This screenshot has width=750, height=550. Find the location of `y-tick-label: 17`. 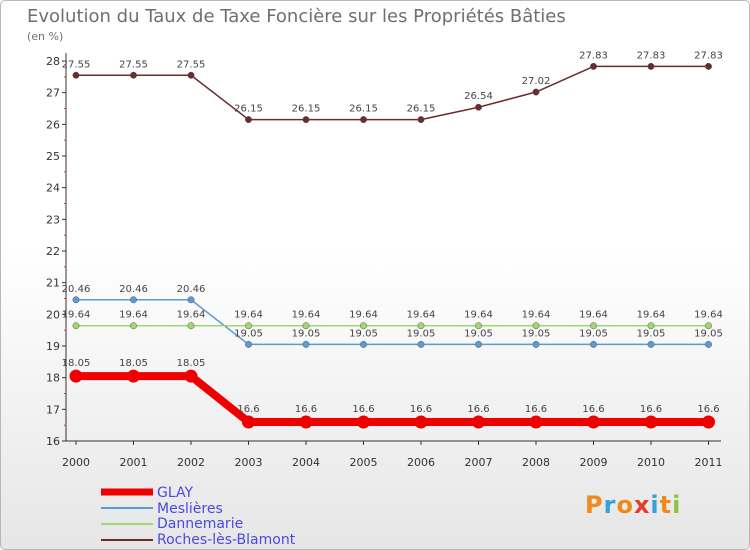

y-tick-label: 17 is located at coordinates (53, 409).